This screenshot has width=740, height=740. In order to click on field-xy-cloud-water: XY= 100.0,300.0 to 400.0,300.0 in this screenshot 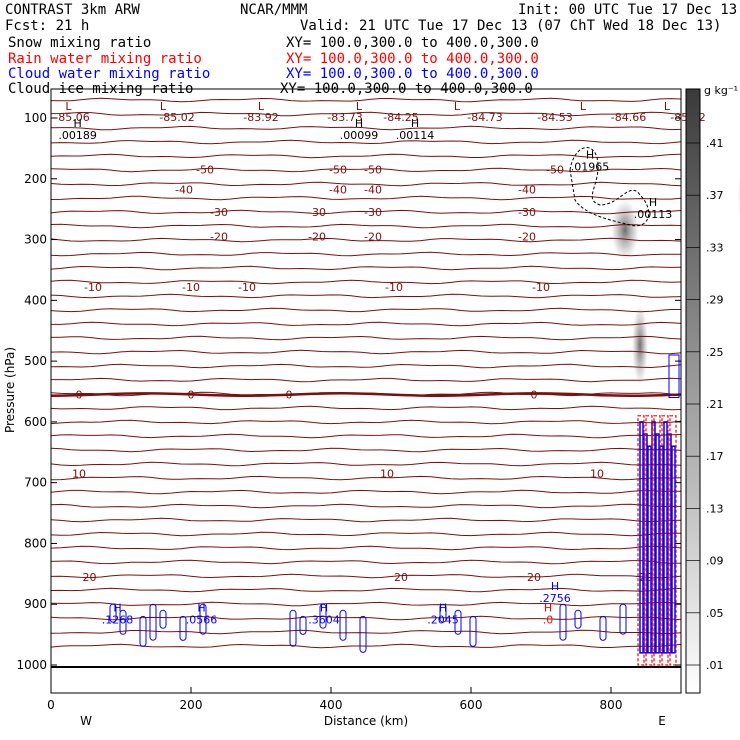, I will do `click(412, 74)`.